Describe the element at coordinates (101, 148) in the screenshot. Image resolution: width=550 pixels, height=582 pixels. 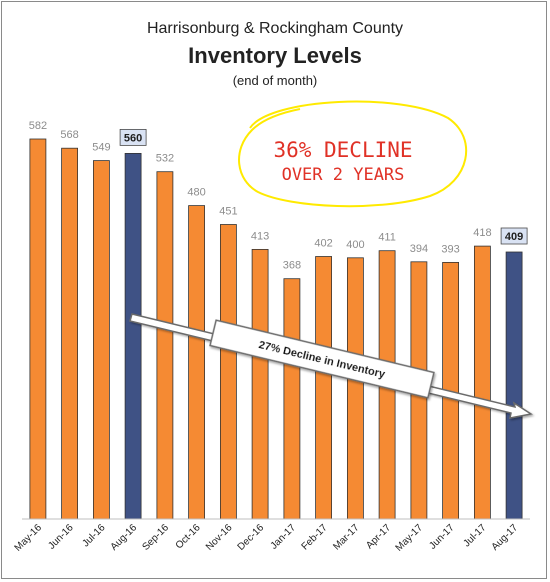
I see `value-label-jul-16: 549` at that location.